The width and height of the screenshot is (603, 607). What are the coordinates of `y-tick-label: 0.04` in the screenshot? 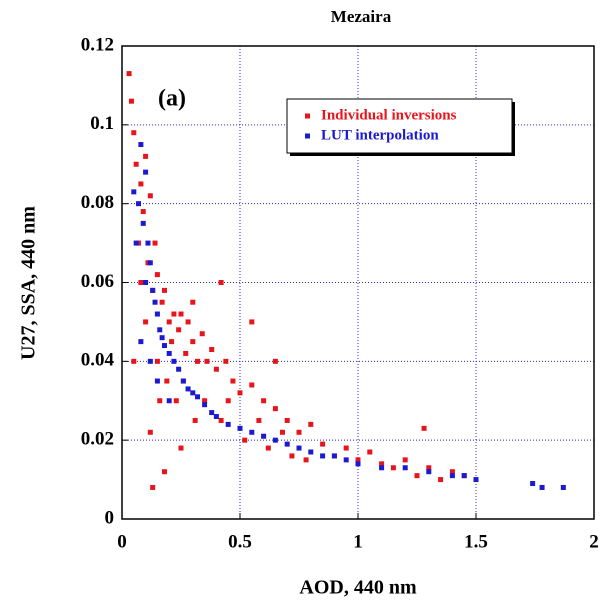 It's located at (98, 360).